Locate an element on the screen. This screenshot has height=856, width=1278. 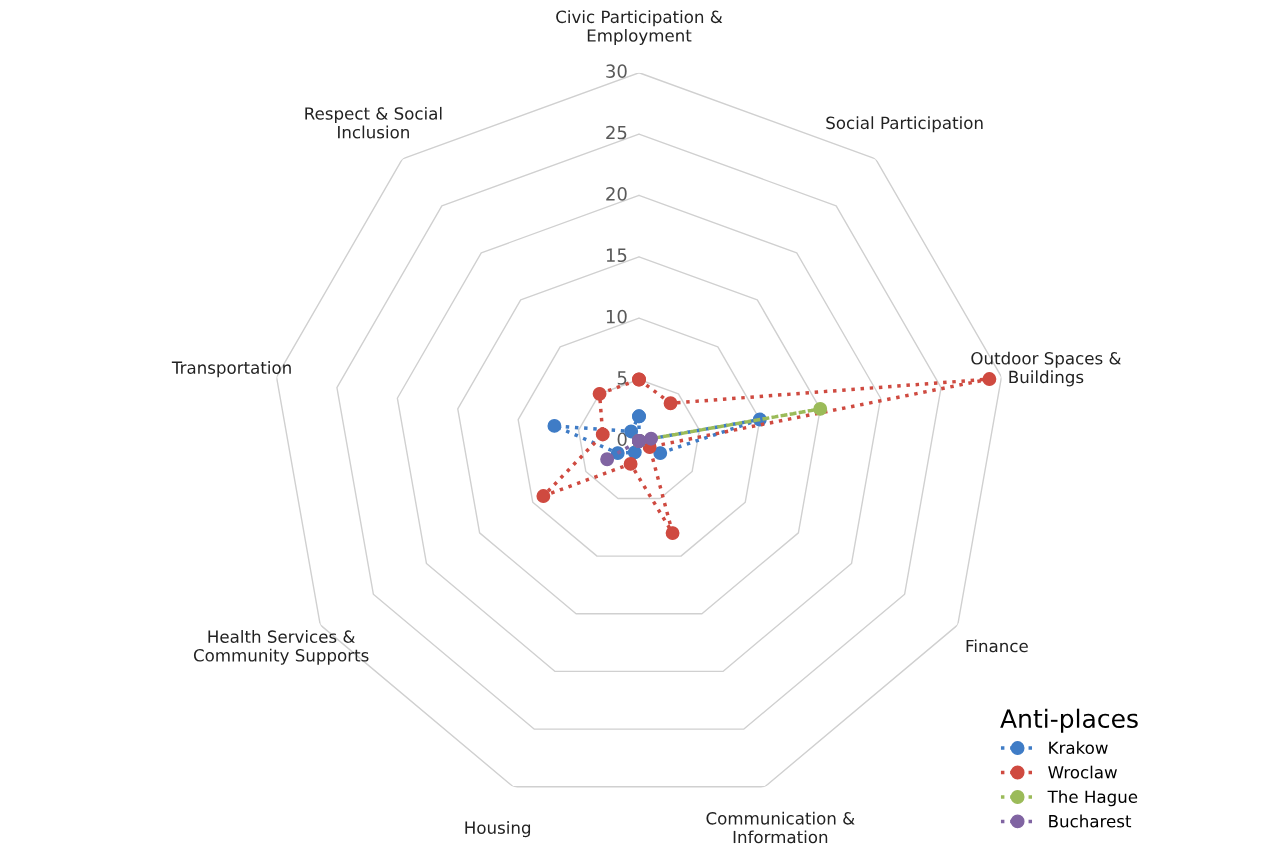
spoke-label: Respect & Social Inclusion is located at coordinates (373, 122).